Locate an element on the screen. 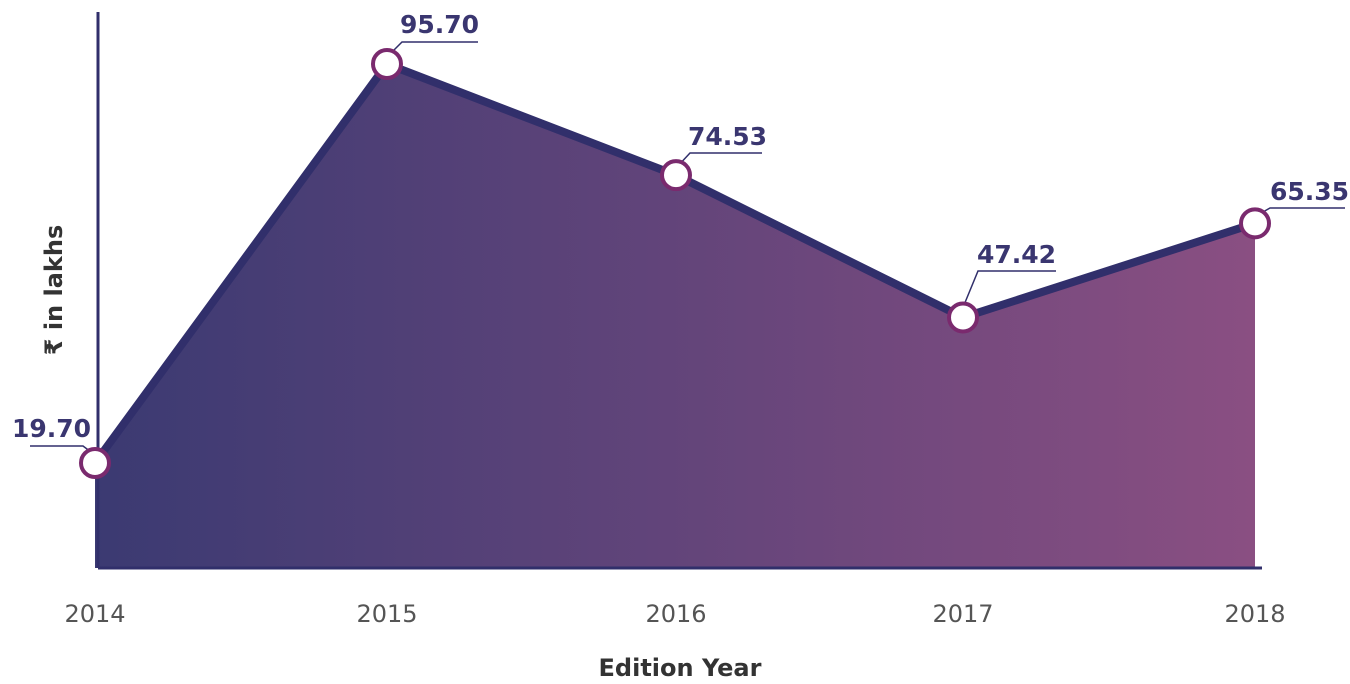 The image size is (1350, 684). data-label: 65.35 is located at coordinates (1309, 191).